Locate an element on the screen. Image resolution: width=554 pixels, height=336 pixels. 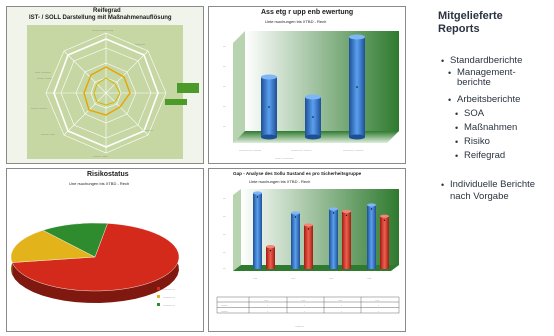
pie-slices is located at coordinates (95, 262).